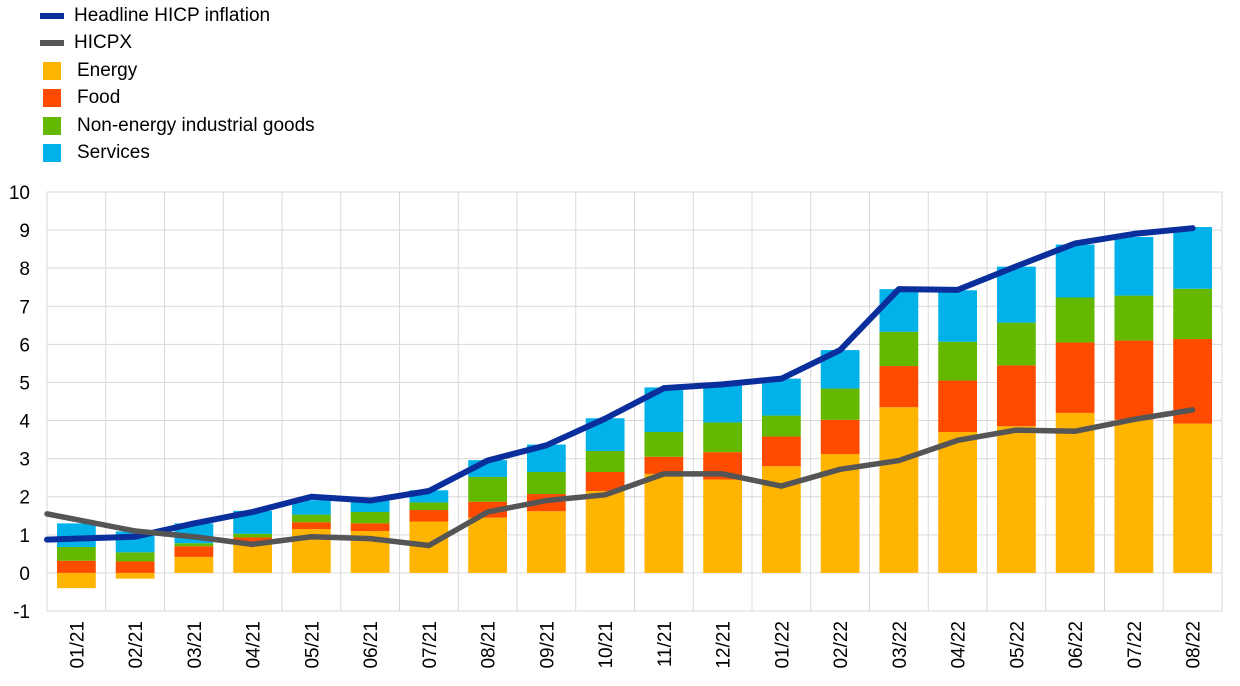 Image resolution: width=1240 pixels, height=686 pixels. I want to click on legend-item-energy: Energy, so click(177, 71).